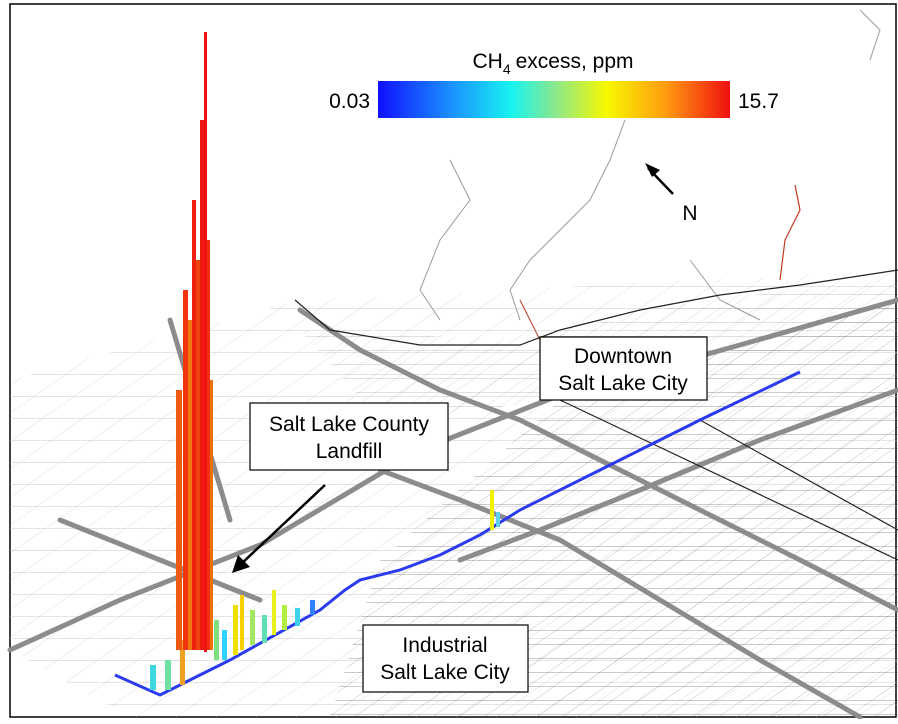 The image size is (898, 724). Describe the element at coordinates (349, 101) in the screenshot. I see `colorbar-min: 0.03` at that location.